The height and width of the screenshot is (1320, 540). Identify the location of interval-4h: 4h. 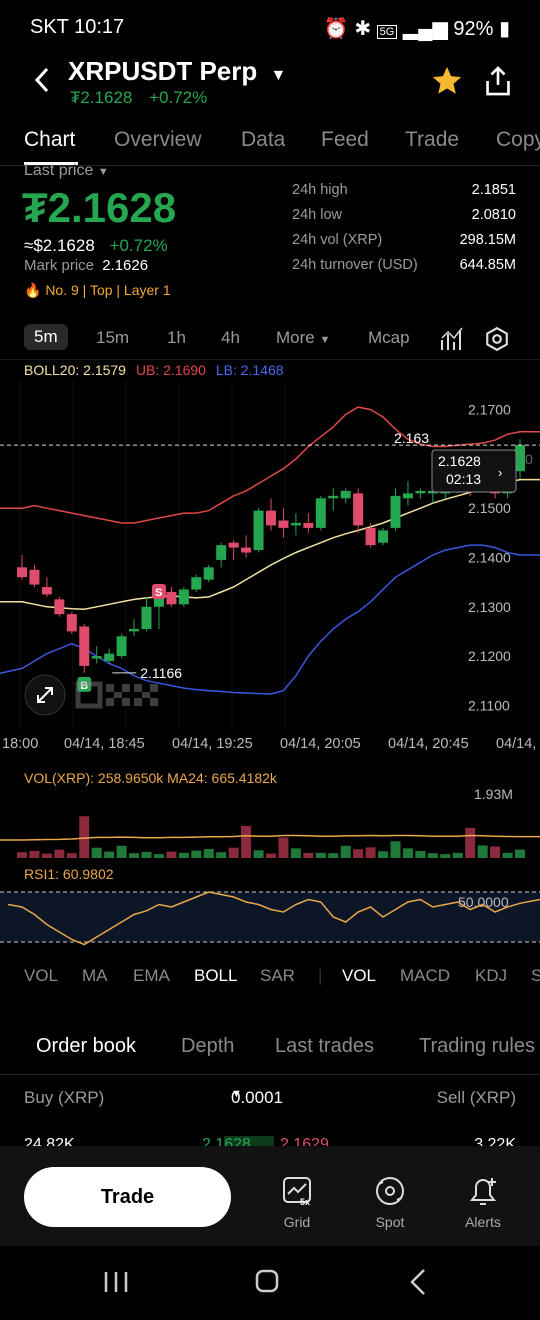
(230, 337).